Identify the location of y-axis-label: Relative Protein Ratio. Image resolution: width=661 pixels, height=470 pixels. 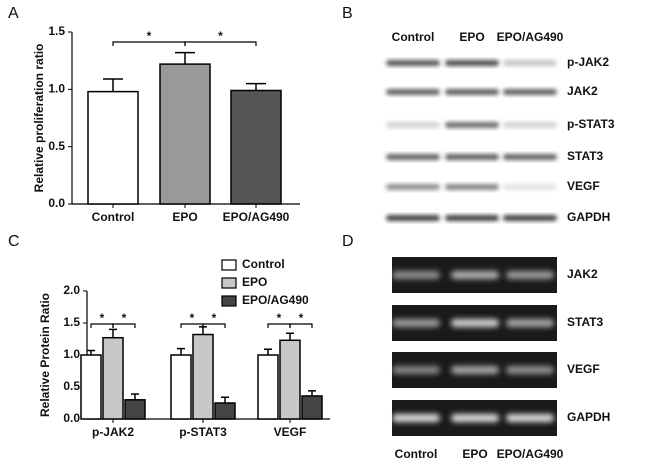
(45, 355).